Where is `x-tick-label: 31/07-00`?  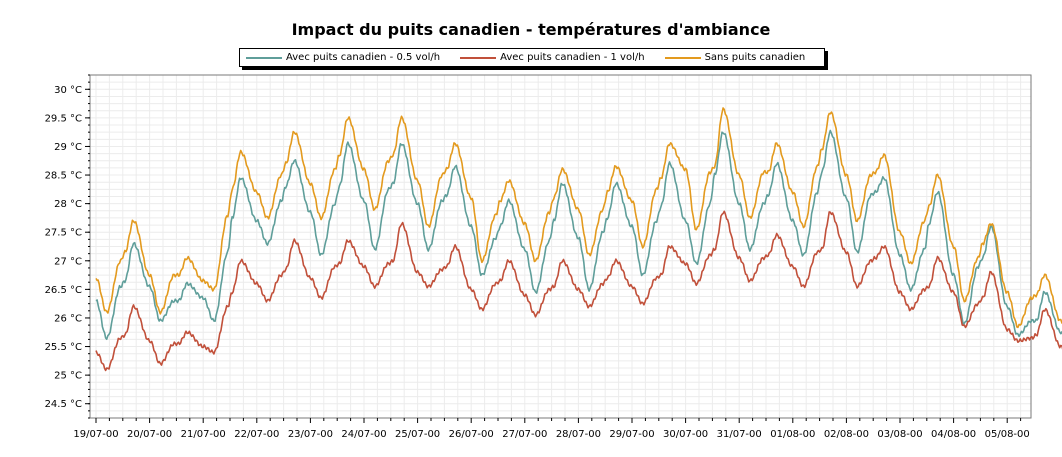 x-tick-label: 31/07-00 is located at coordinates (739, 434).